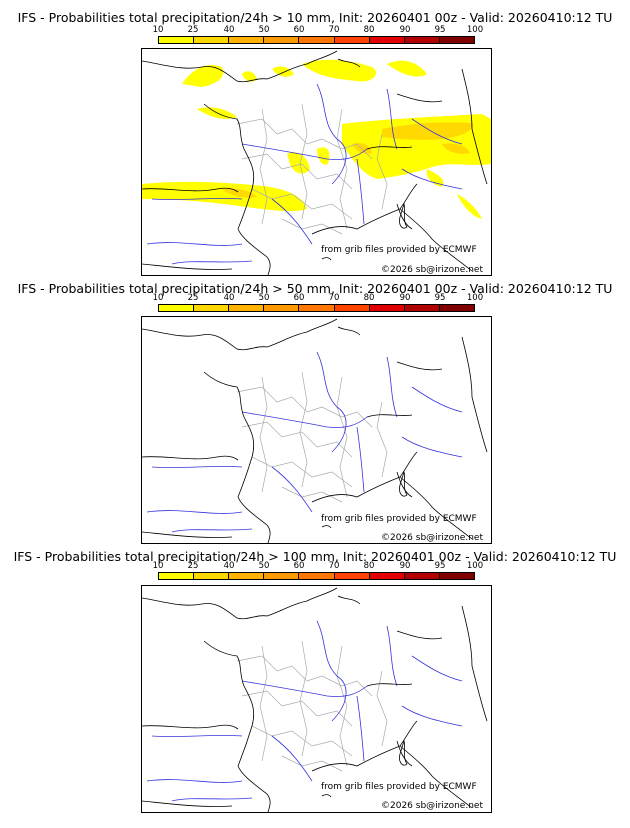  What do you see at coordinates (405, 566) in the screenshot?
I see `colorbar-tick: 90` at bounding box center [405, 566].